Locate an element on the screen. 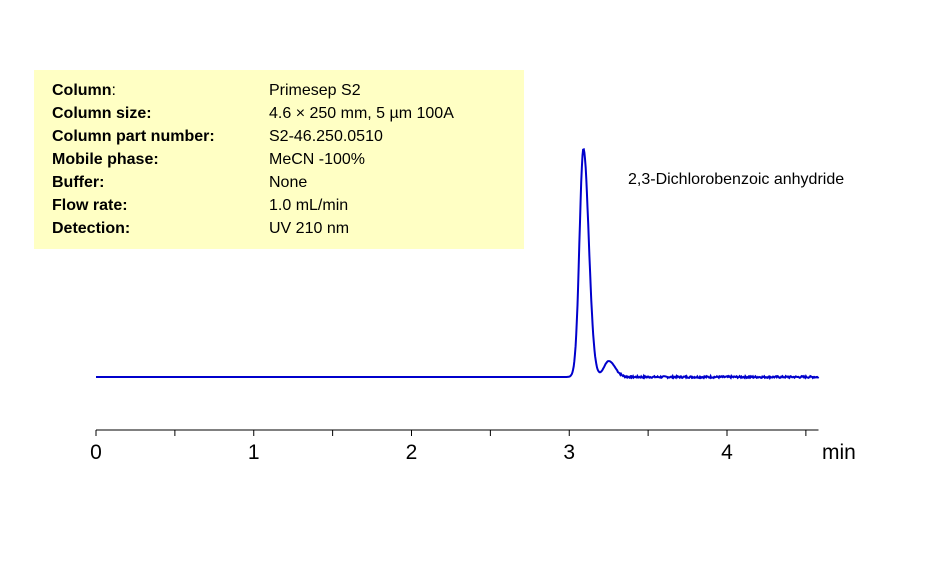 The width and height of the screenshot is (941, 578). x-tick-label: 2 is located at coordinates (412, 452).